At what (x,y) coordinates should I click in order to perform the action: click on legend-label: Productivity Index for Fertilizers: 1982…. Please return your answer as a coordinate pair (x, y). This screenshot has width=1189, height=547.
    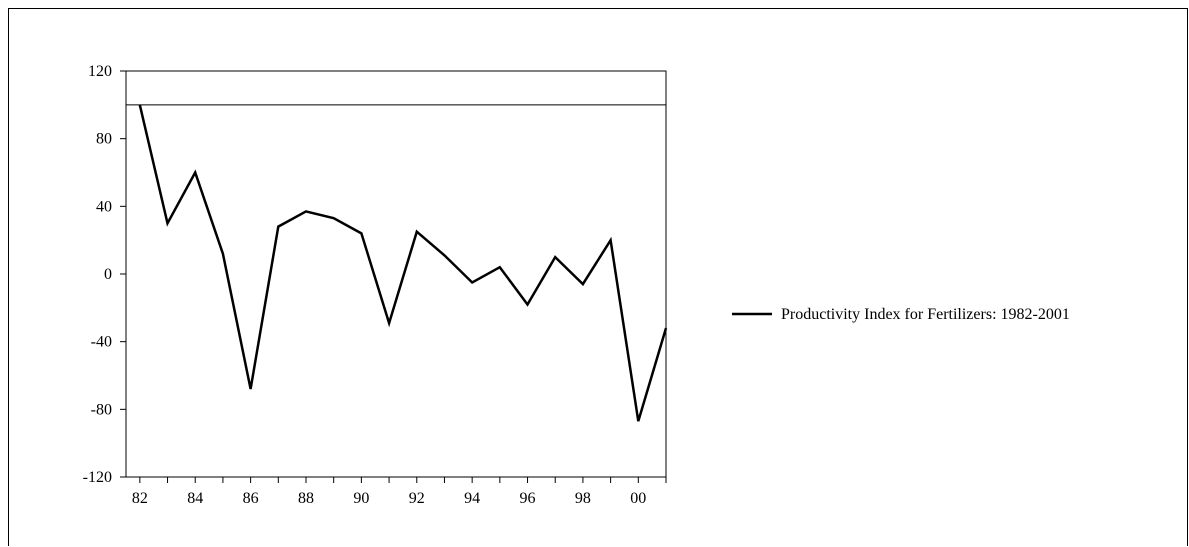
    Looking at the image, I should click on (925, 314).